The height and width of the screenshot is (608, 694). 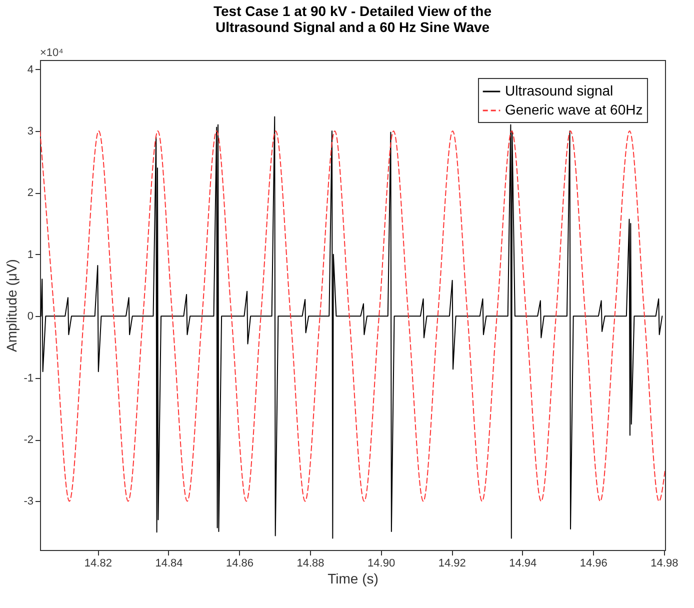 I want to click on x-tick-label: 14.86, so click(x=240, y=564).